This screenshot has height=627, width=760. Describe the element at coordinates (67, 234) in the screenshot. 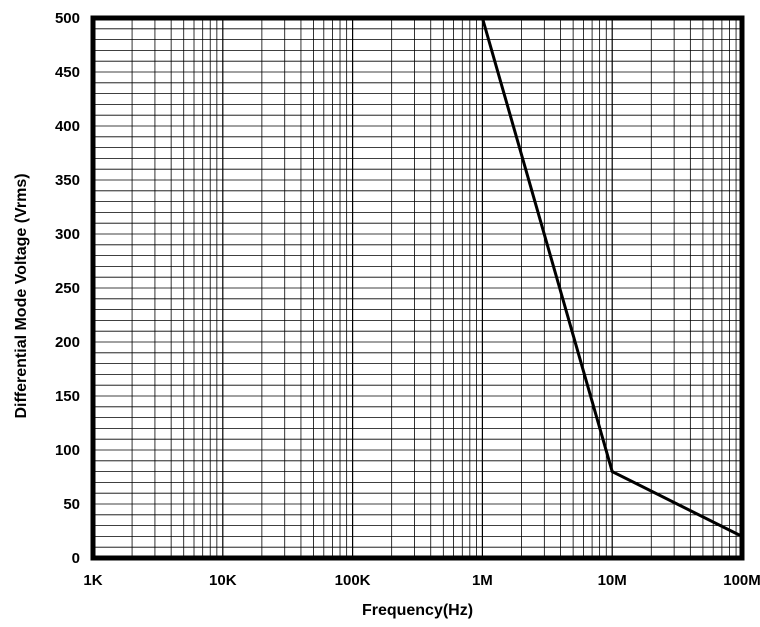

I see `y-tick-label: 300` at that location.